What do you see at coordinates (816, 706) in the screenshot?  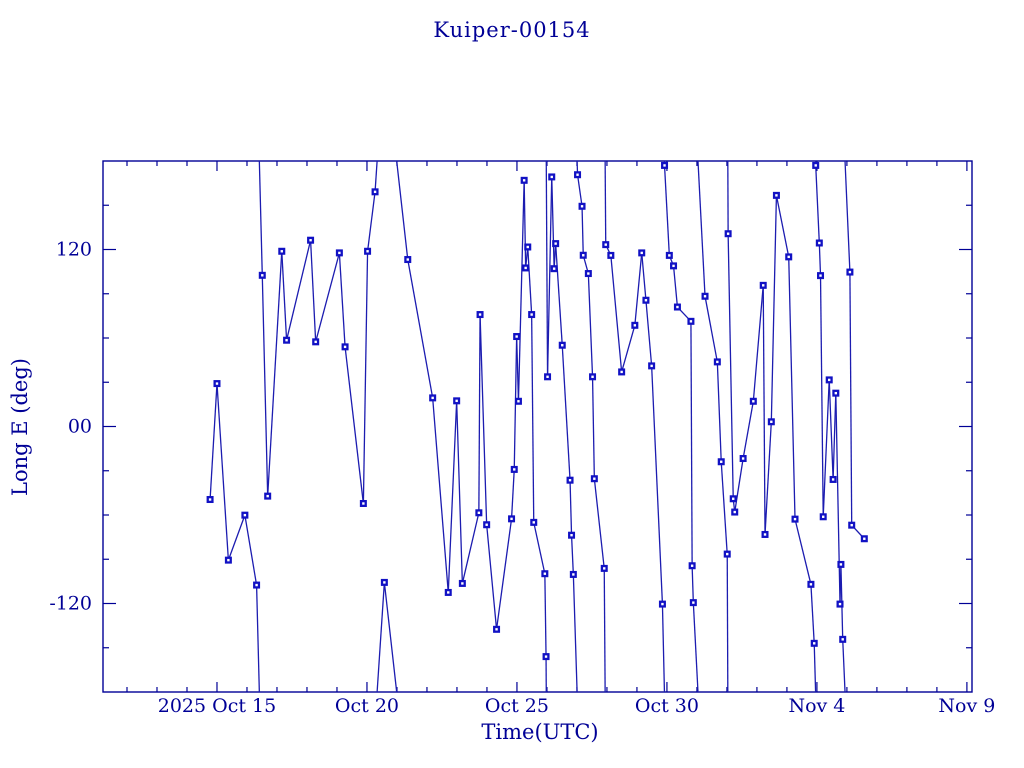 I see `x-tick-label: Nov 4` at bounding box center [816, 706].